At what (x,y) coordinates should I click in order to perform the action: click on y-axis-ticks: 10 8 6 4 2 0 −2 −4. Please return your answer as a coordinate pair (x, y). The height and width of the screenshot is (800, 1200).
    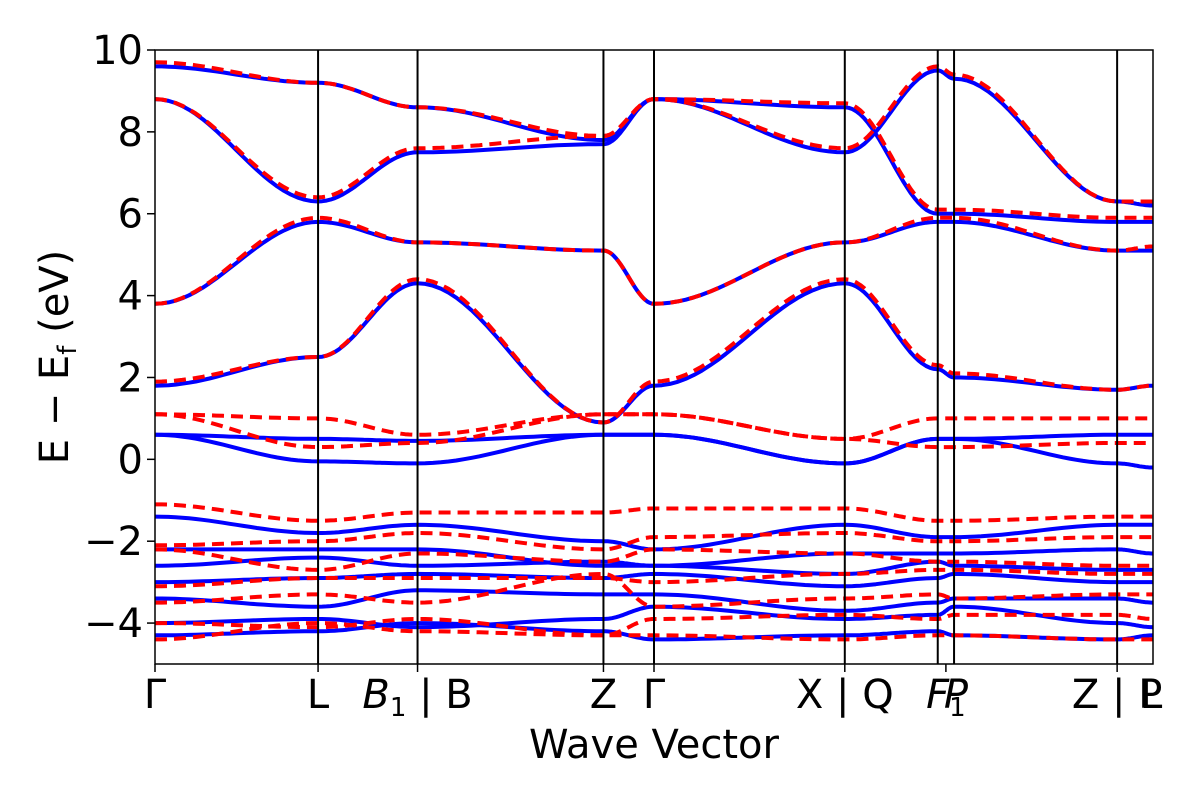
    Looking at the image, I should click on (119, 337).